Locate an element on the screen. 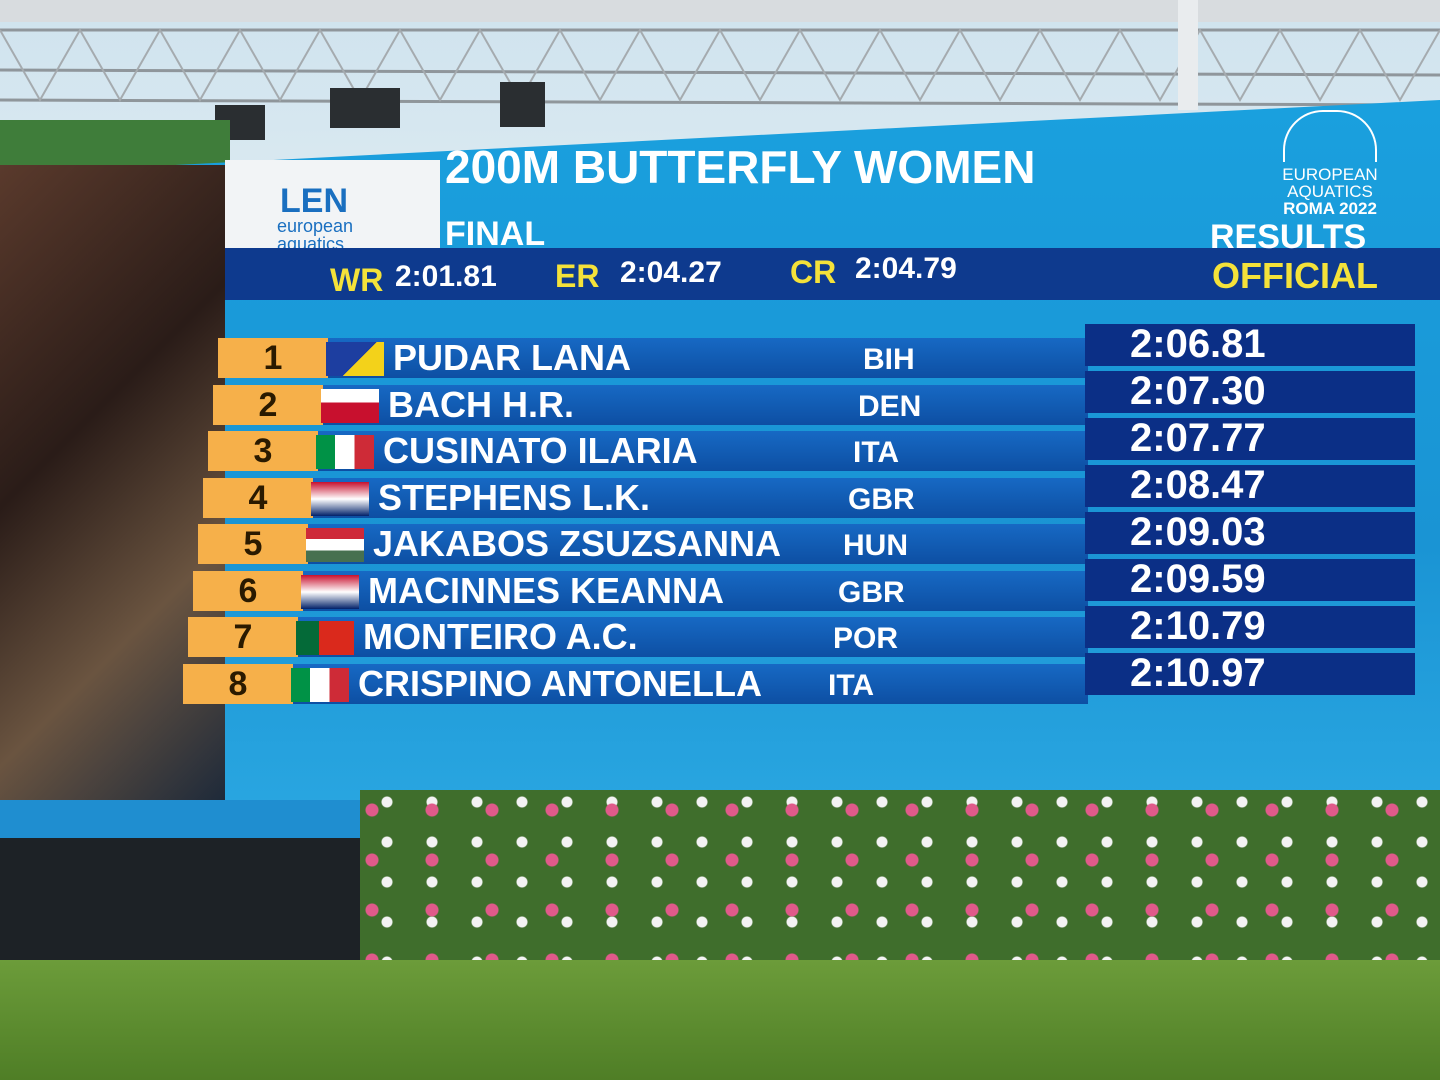  grass is located at coordinates (720, 1020).